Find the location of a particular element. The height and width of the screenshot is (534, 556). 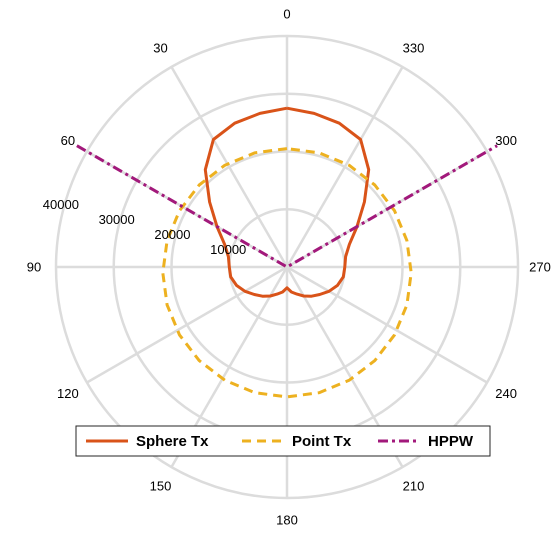

theta-tick-label: 210 is located at coordinates (414, 486).